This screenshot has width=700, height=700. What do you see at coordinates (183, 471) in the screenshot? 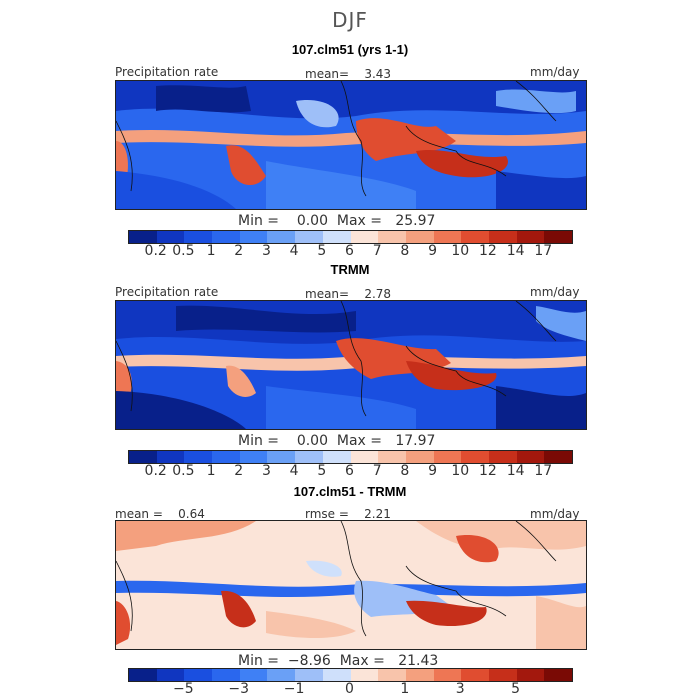
I see `colorbar-tick-label: 0.5` at bounding box center [183, 471].